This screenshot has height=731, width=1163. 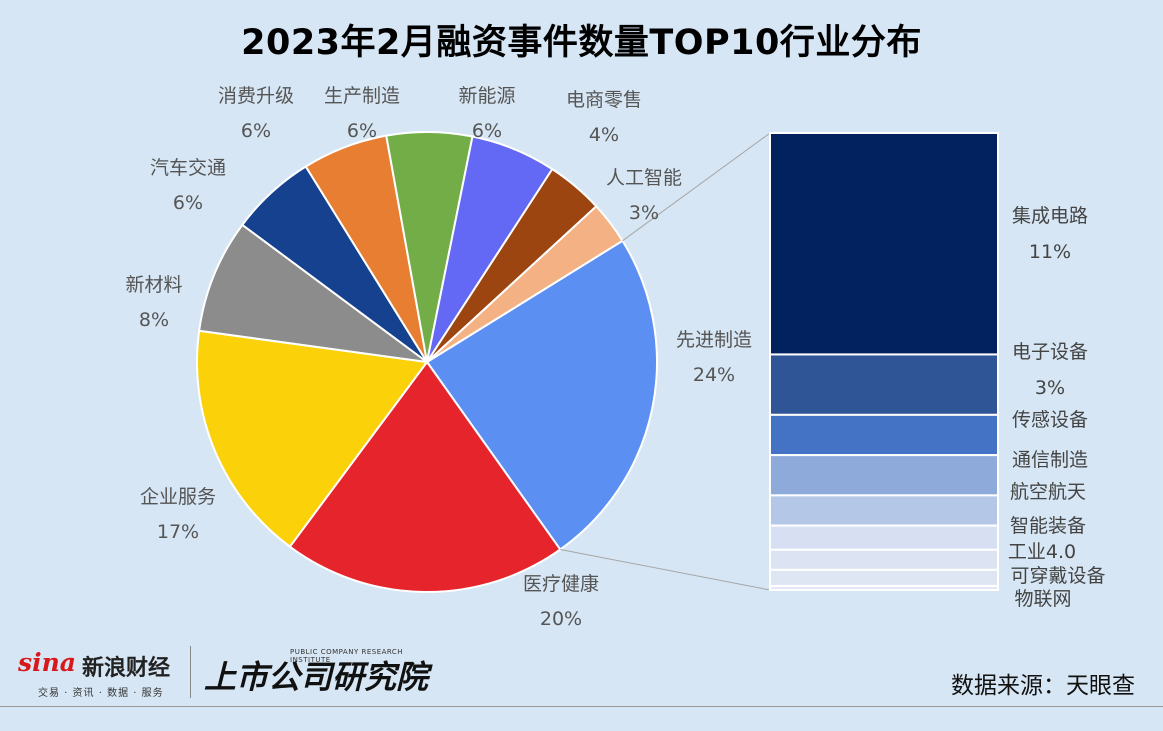 What do you see at coordinates (714, 375) in the screenshot?
I see `pie-slice-percent: 24%` at bounding box center [714, 375].